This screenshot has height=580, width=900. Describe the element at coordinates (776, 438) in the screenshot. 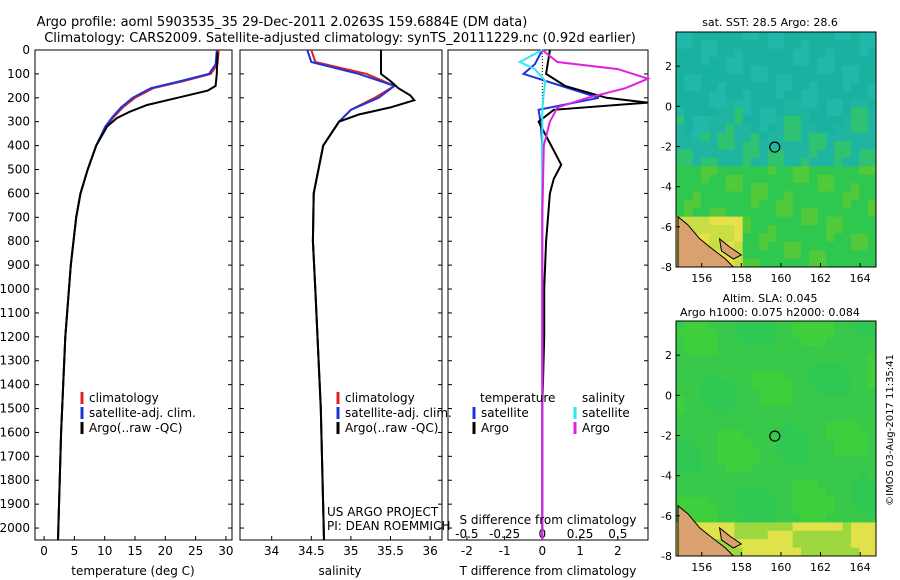

I see `map-frame` at that location.